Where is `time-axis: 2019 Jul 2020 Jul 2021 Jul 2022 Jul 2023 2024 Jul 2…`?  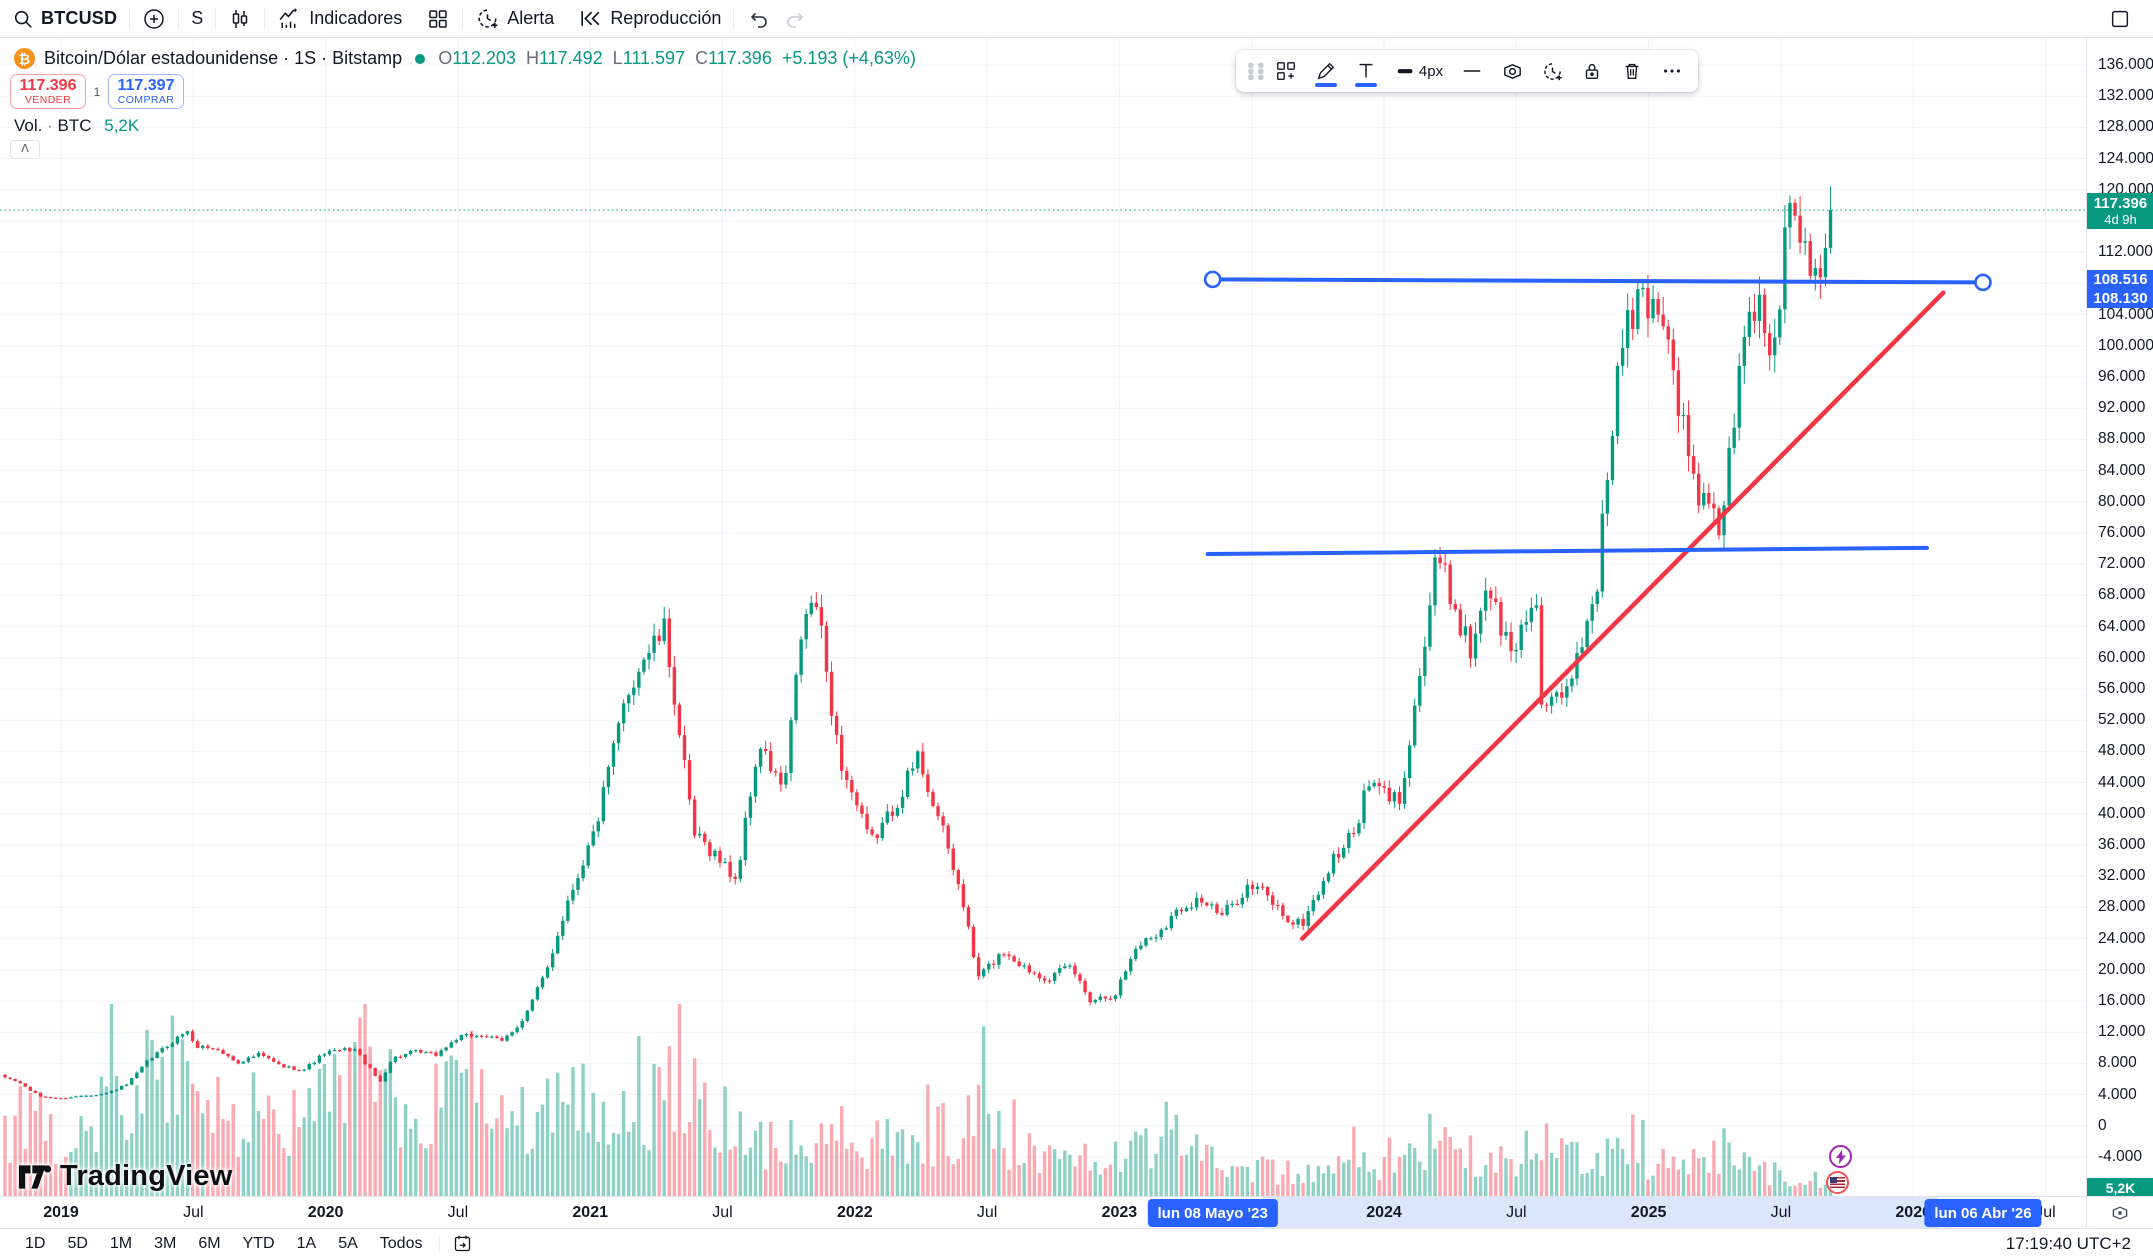
time-axis: 2019 Jul 2020 Jul 2021 Jul 2022 Jul 2023 2024 Jul 2… is located at coordinates (1043, 1212).